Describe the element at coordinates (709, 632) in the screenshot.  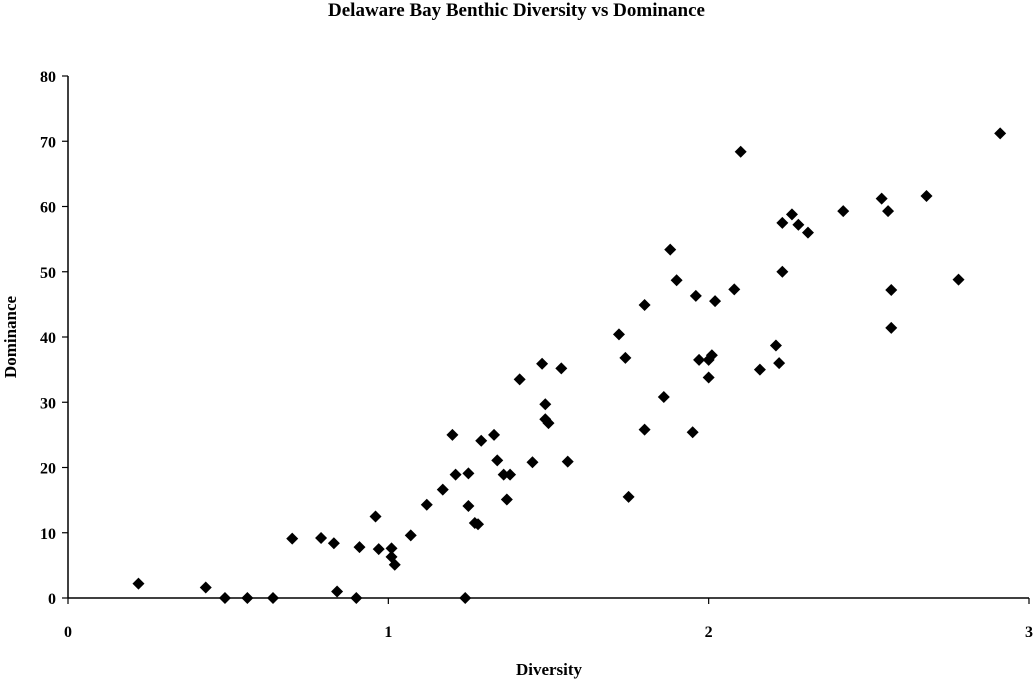
I see `x-tick-label: 2` at that location.